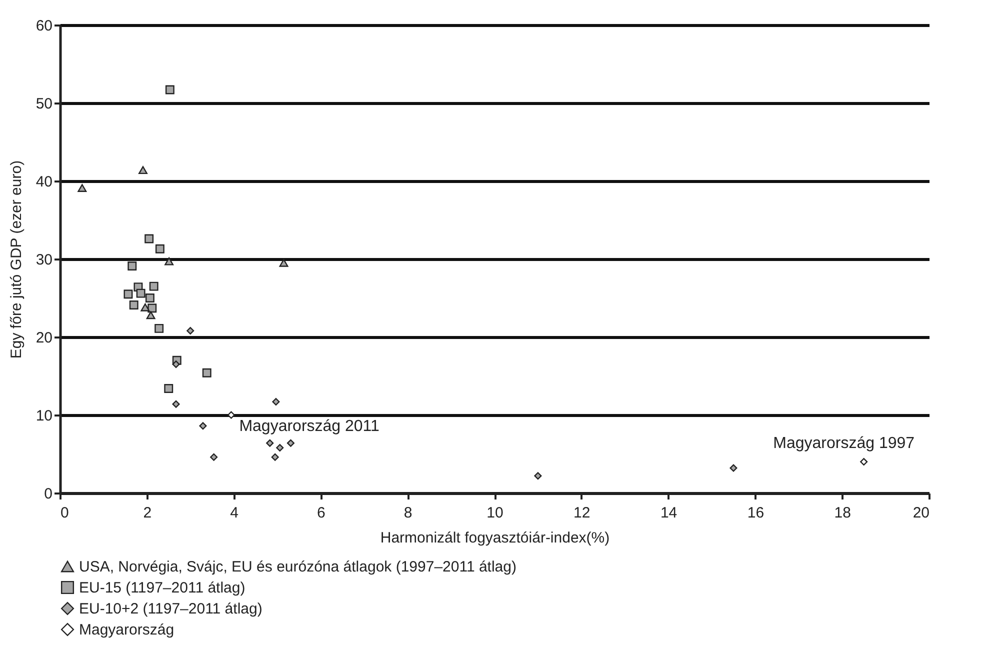  I want to click on annotation: Magyarország 2011, so click(309, 426).